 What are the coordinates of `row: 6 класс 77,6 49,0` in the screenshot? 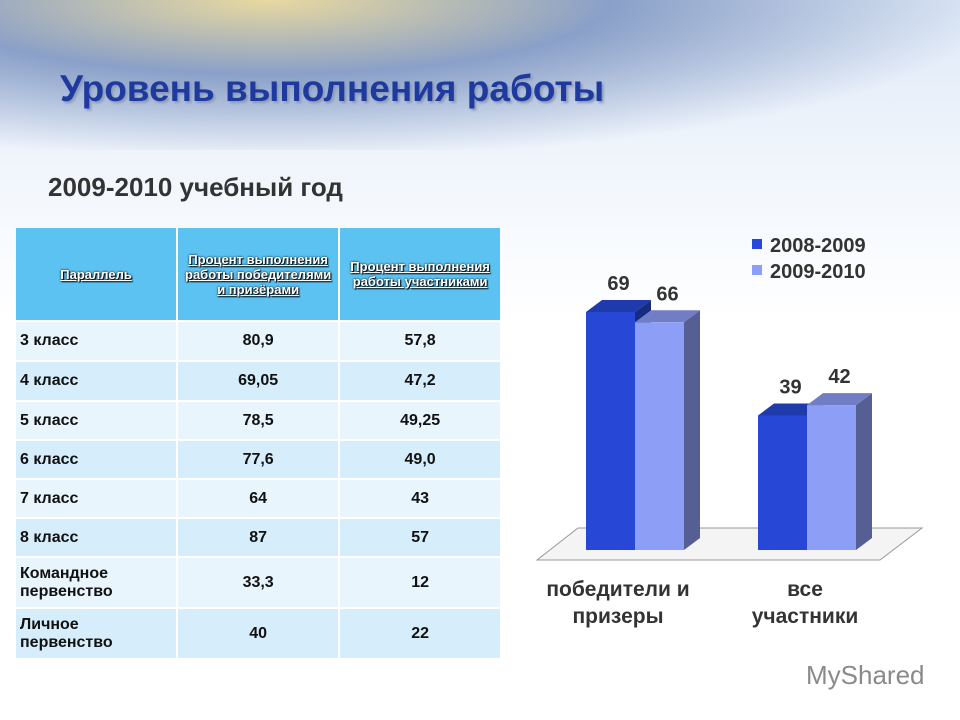 It's located at (259, 460).